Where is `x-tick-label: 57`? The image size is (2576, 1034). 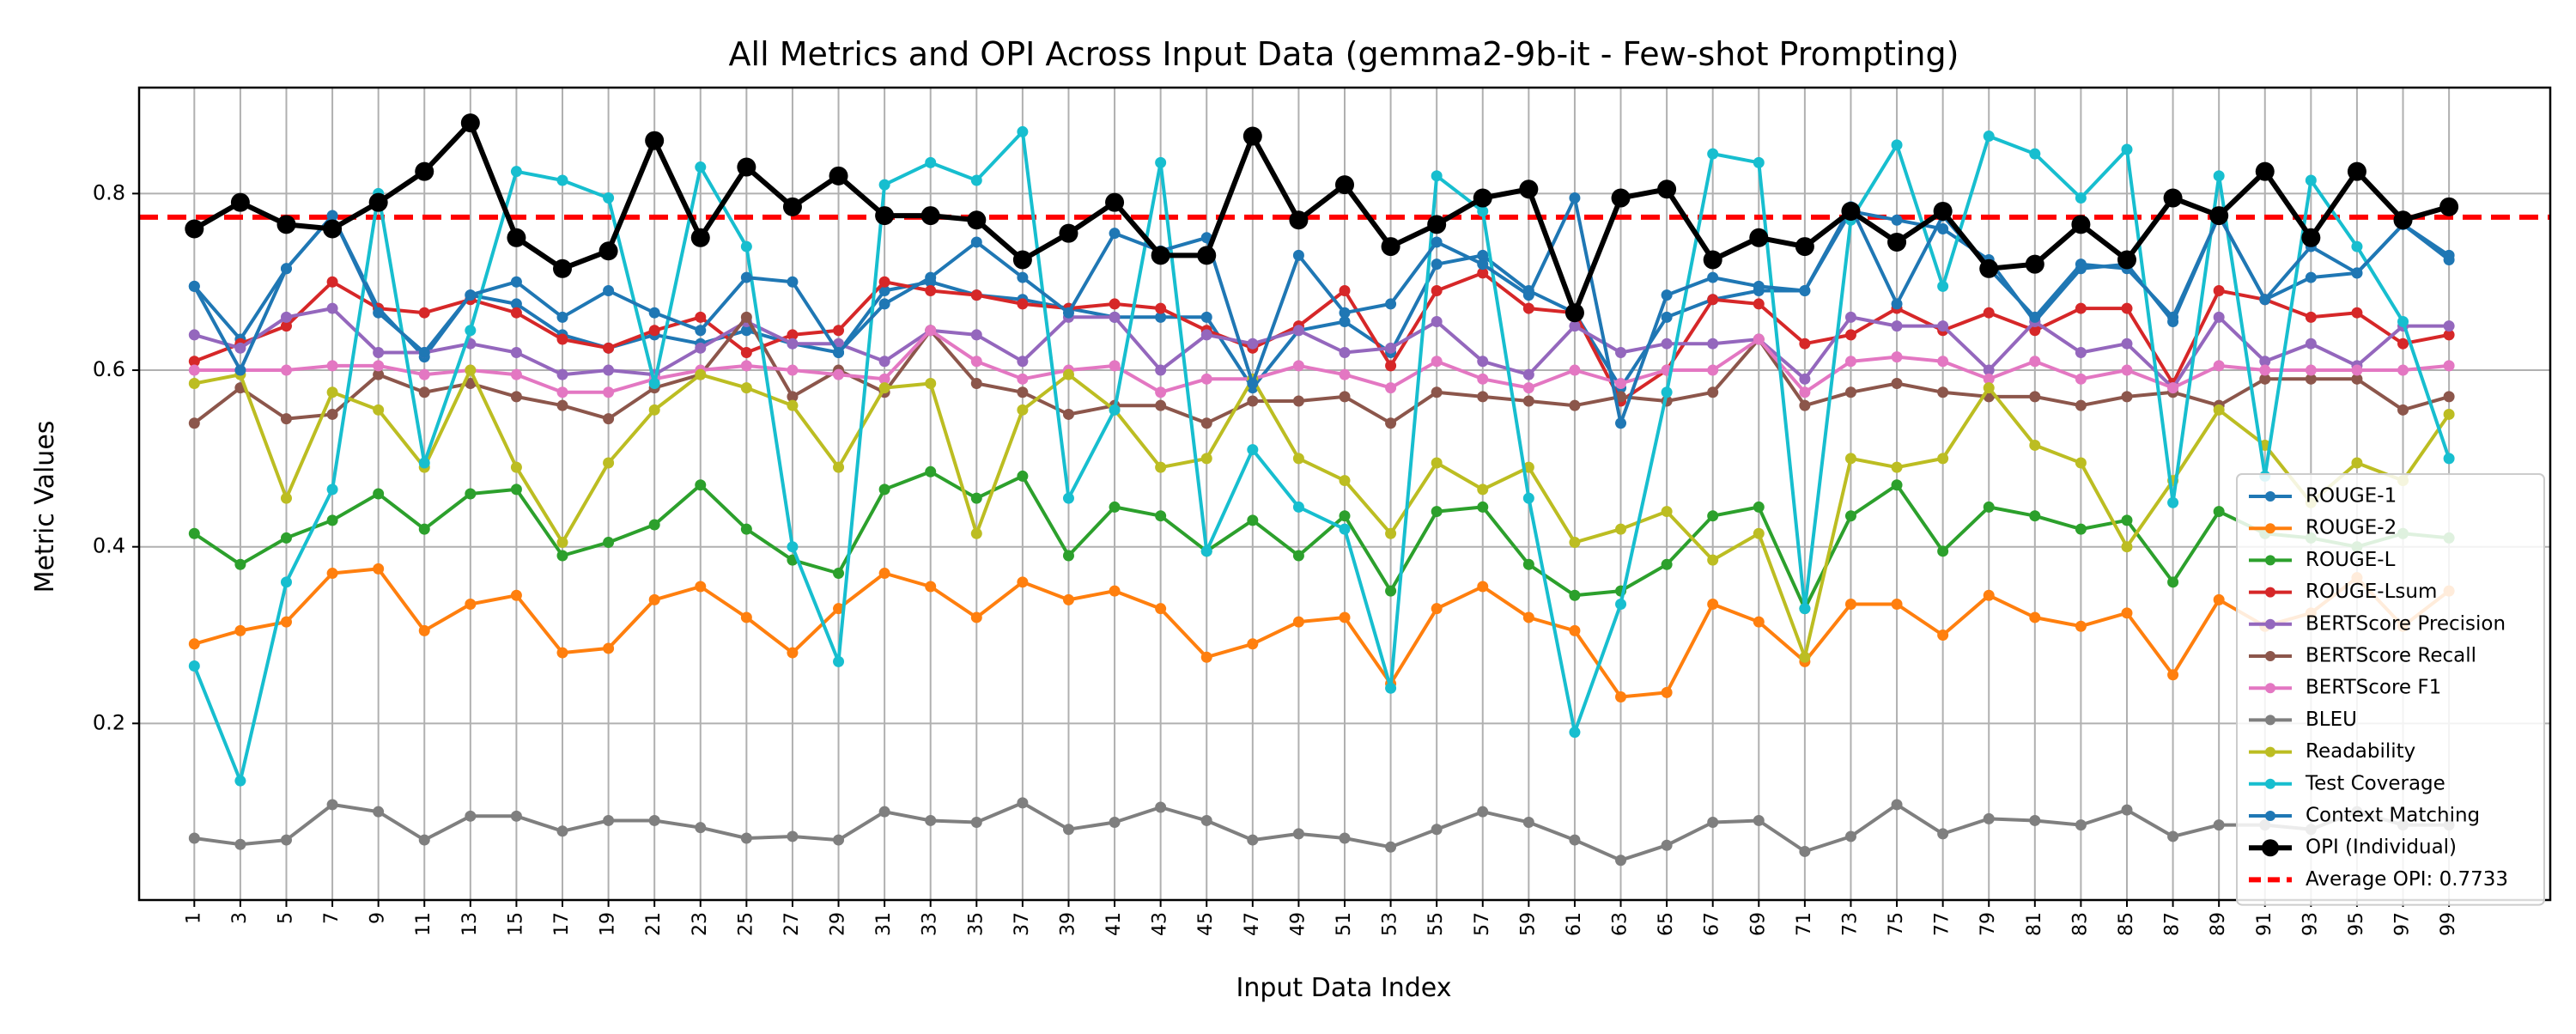
x-tick-label: 57 is located at coordinates (1482, 924).